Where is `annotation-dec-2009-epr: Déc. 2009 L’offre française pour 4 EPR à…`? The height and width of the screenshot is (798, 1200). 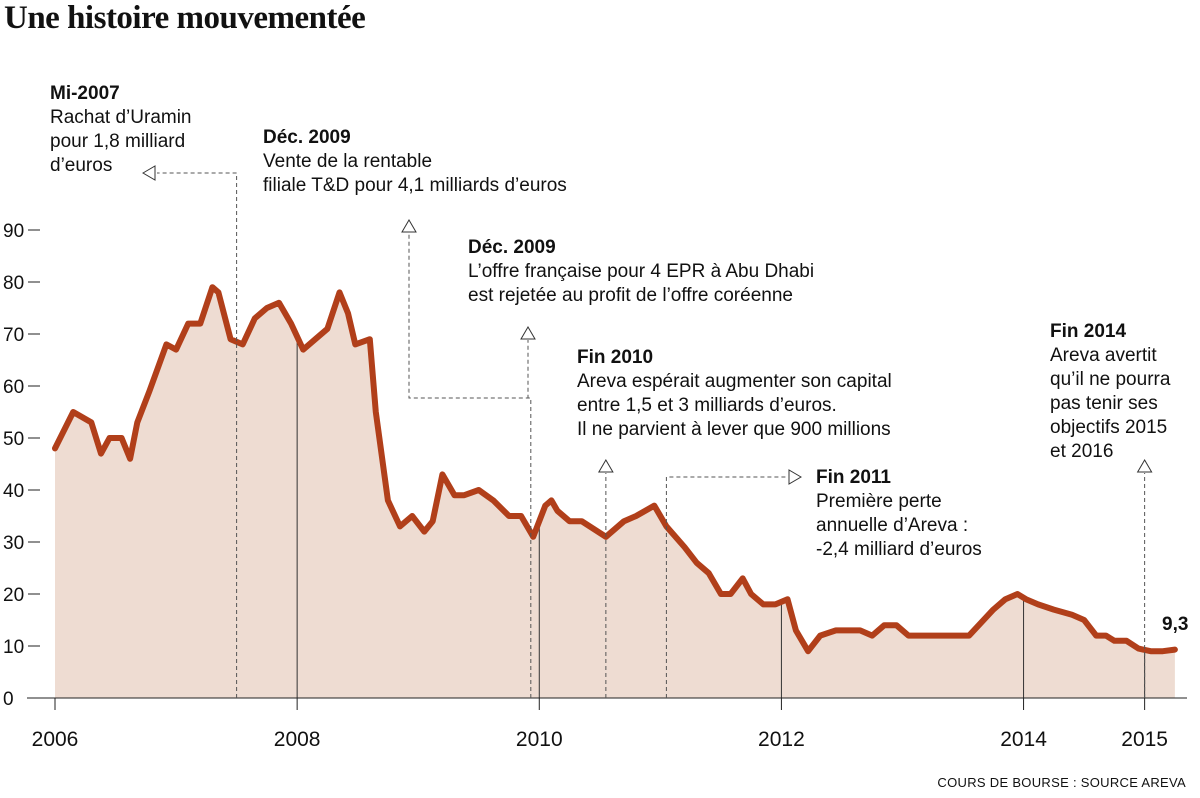
annotation-dec-2009-epr: Déc. 2009 L’offre française pour 4 EPR à… is located at coordinates (641, 272).